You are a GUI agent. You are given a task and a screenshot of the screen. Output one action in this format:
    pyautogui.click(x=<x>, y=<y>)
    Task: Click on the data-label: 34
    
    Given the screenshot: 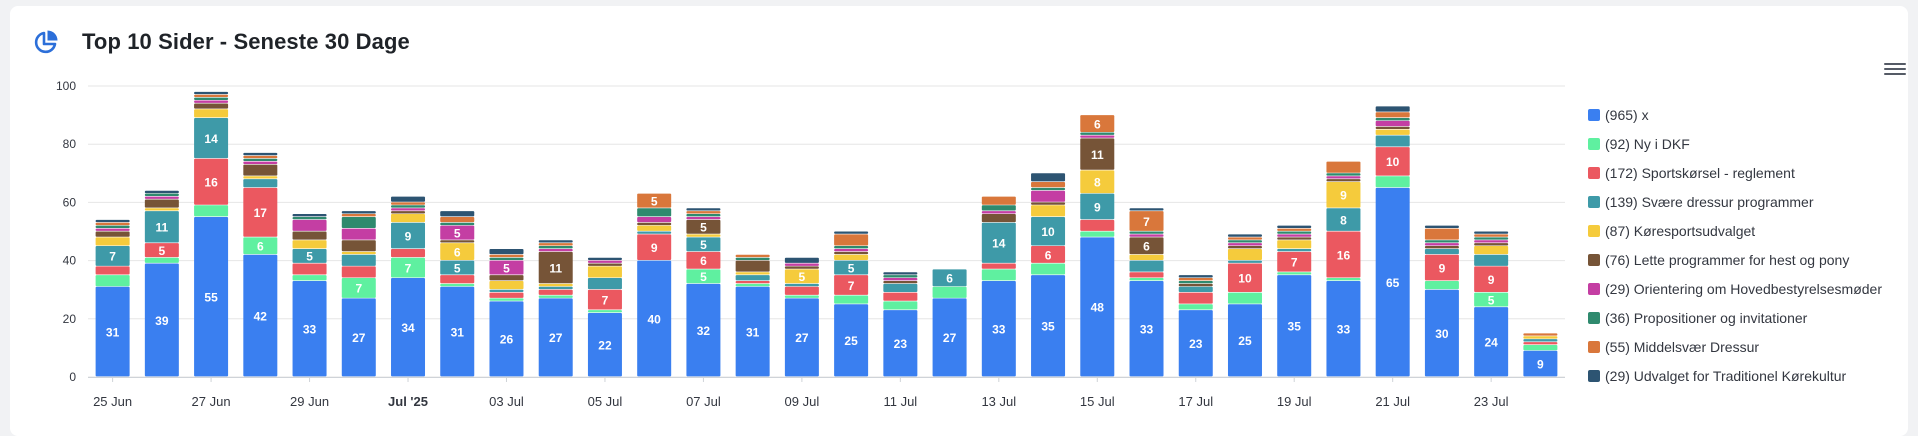 What is the action you would take?
    pyautogui.click(x=408, y=328)
    